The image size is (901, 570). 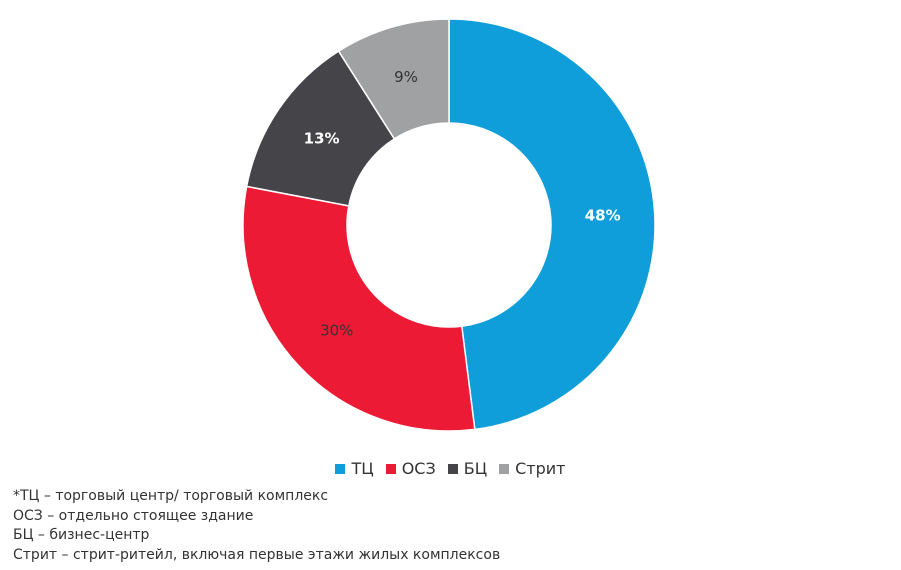 I want to click on legend-item-bc: БЦ, so click(x=467, y=469).